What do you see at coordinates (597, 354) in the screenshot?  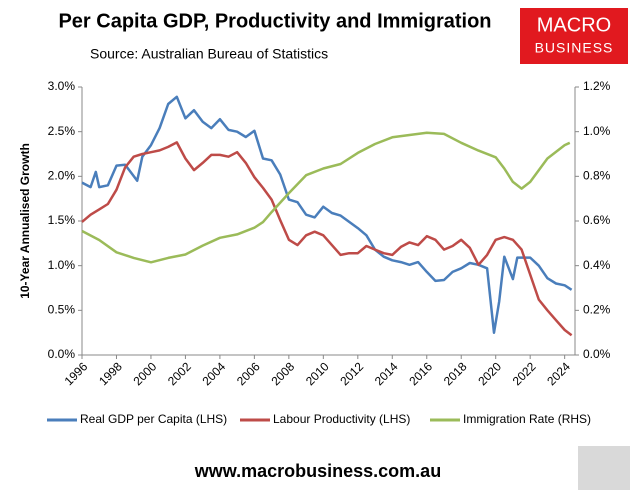 I see `y2-tick-label: 0.0%` at bounding box center [597, 354].